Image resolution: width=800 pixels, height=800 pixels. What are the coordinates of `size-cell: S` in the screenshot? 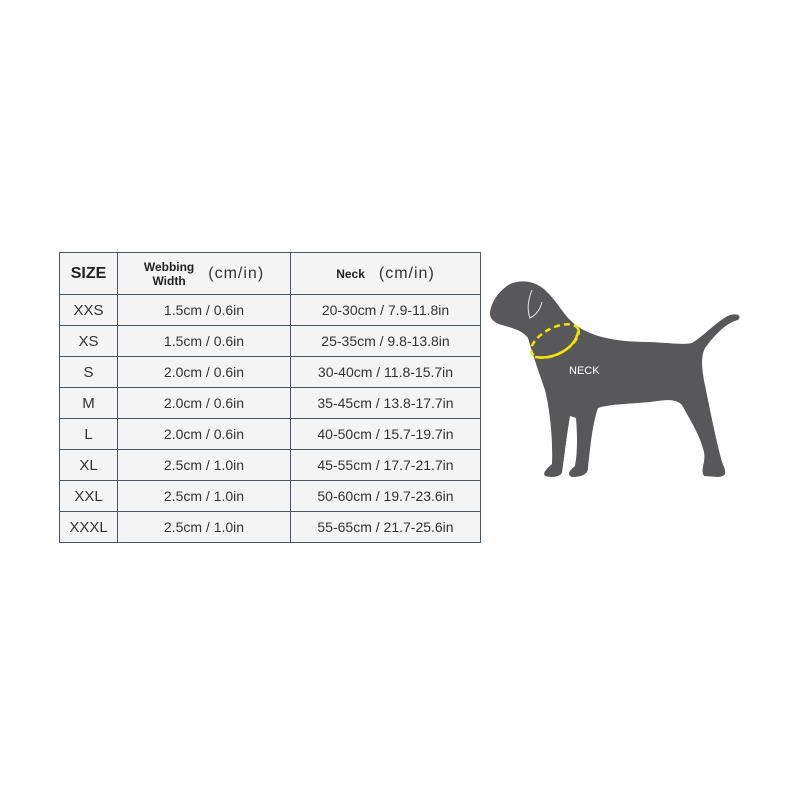 It's located at (88, 372).